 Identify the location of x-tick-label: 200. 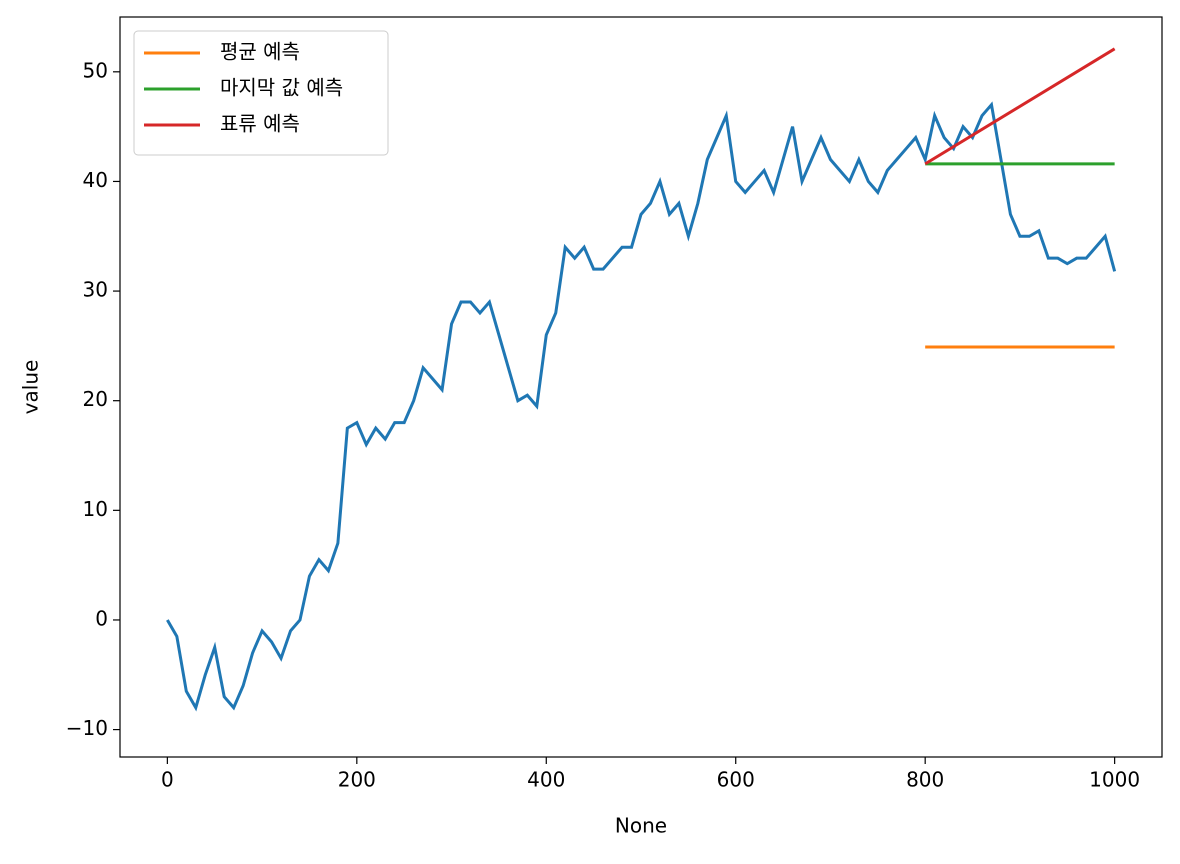
(357, 780).